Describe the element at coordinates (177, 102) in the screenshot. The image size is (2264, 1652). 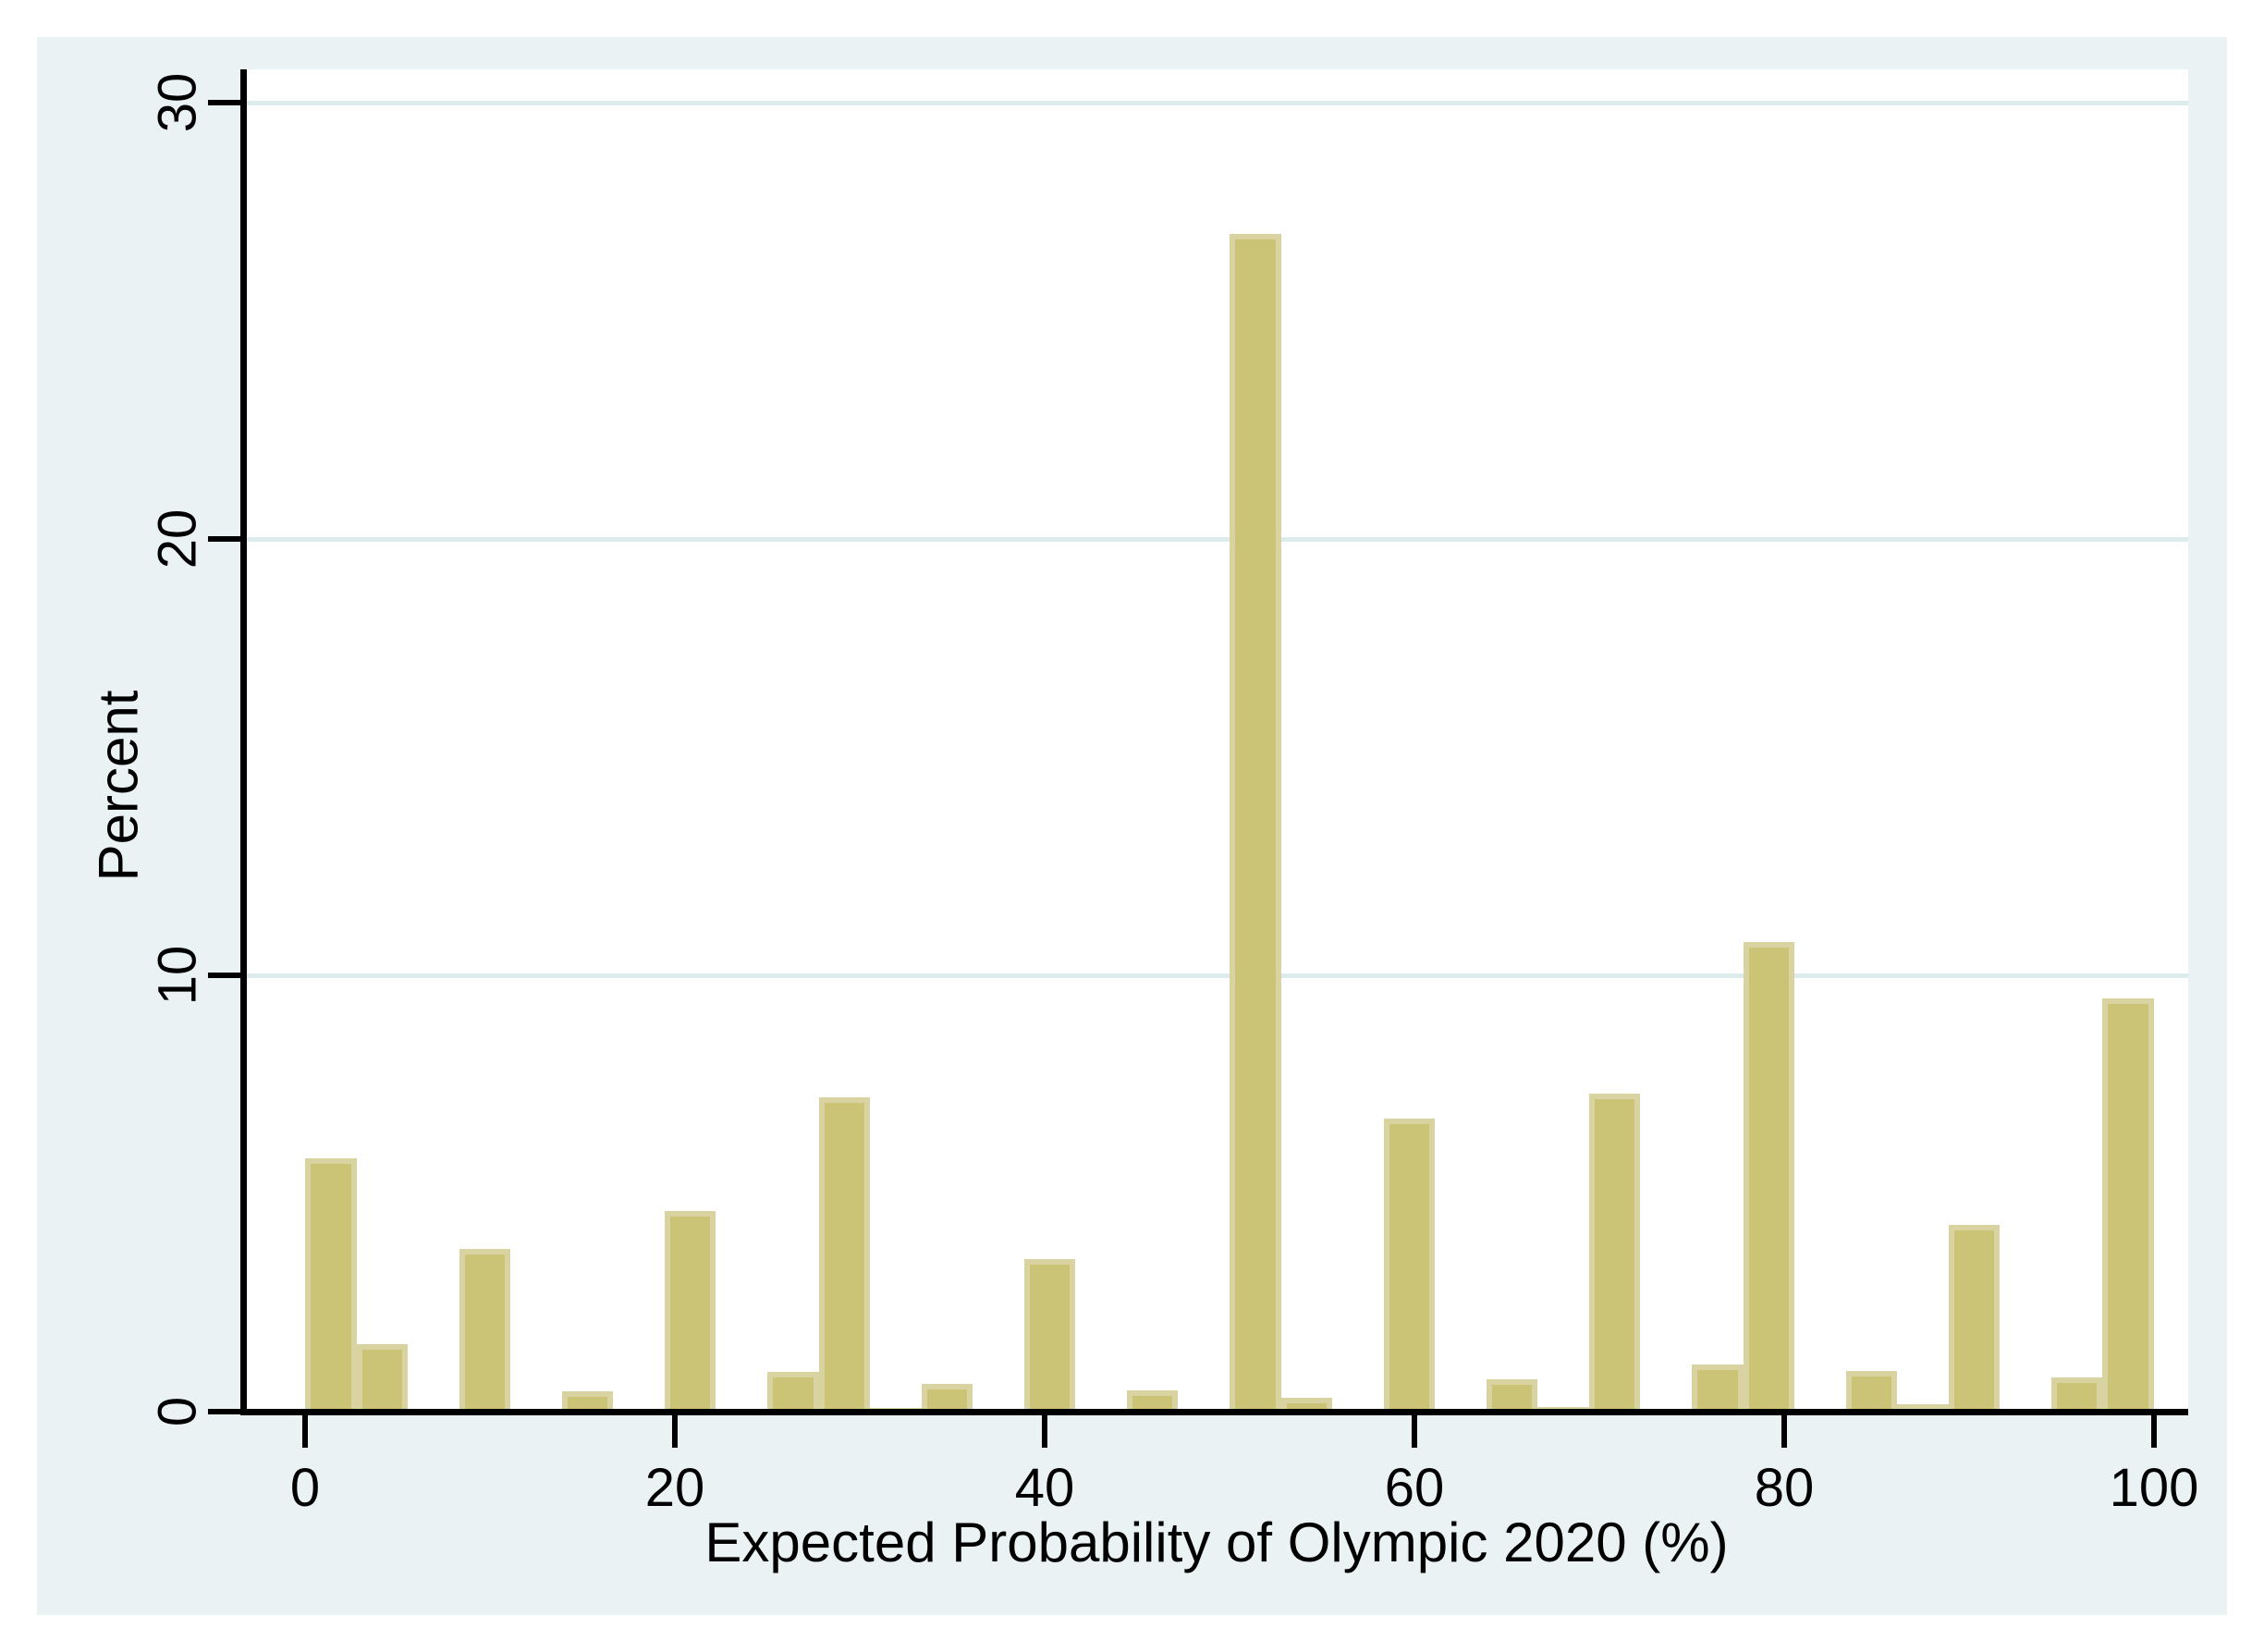
I see `y-tick-label-30: 30` at that location.